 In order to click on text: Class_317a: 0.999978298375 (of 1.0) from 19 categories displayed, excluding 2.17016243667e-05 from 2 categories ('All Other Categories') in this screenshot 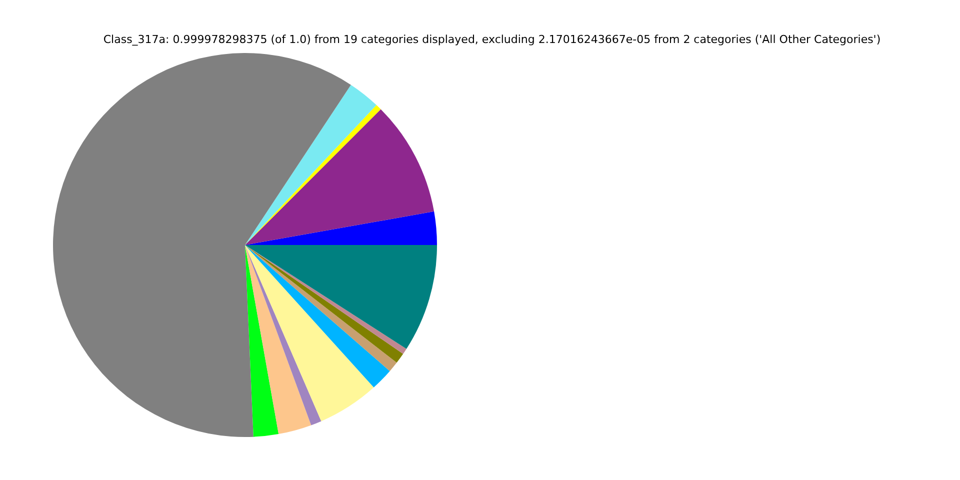, I will do `click(492, 39)`.